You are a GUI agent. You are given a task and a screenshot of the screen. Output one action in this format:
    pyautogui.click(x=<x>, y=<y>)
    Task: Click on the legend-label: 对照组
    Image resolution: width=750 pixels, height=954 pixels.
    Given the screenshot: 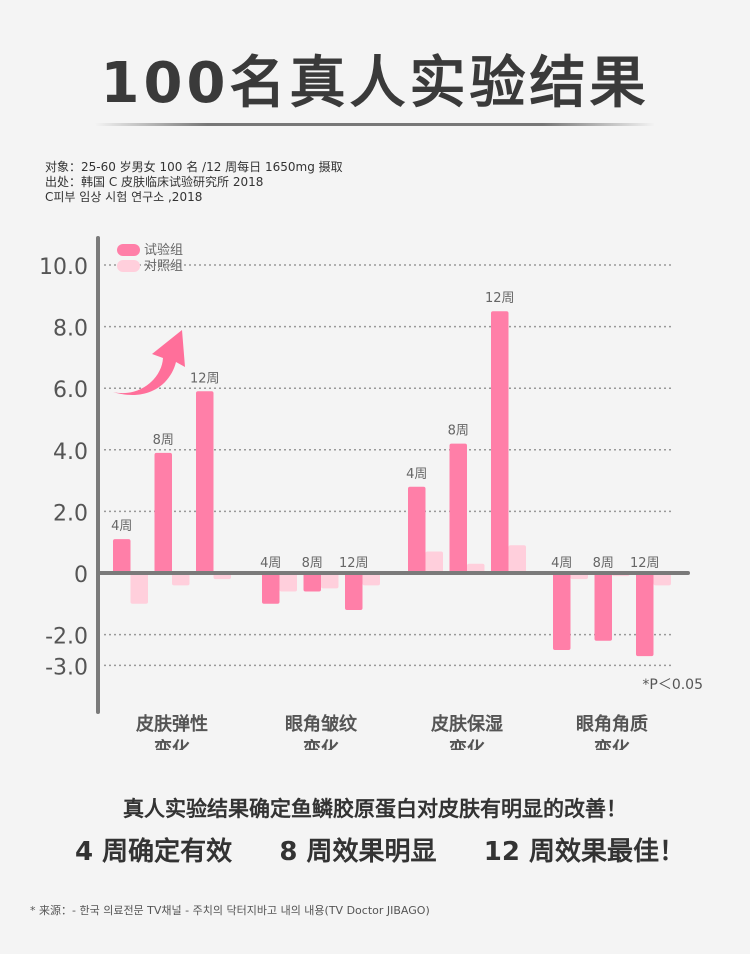 What is the action you would take?
    pyautogui.click(x=163, y=266)
    